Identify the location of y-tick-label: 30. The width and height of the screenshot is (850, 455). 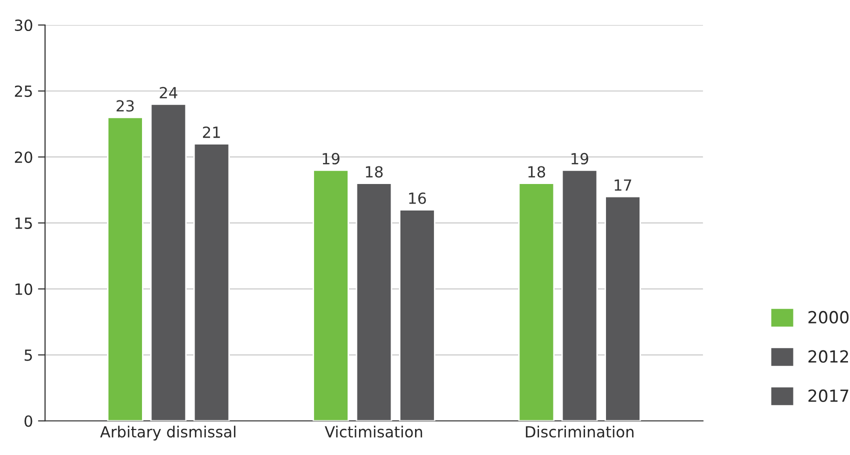
(23, 25).